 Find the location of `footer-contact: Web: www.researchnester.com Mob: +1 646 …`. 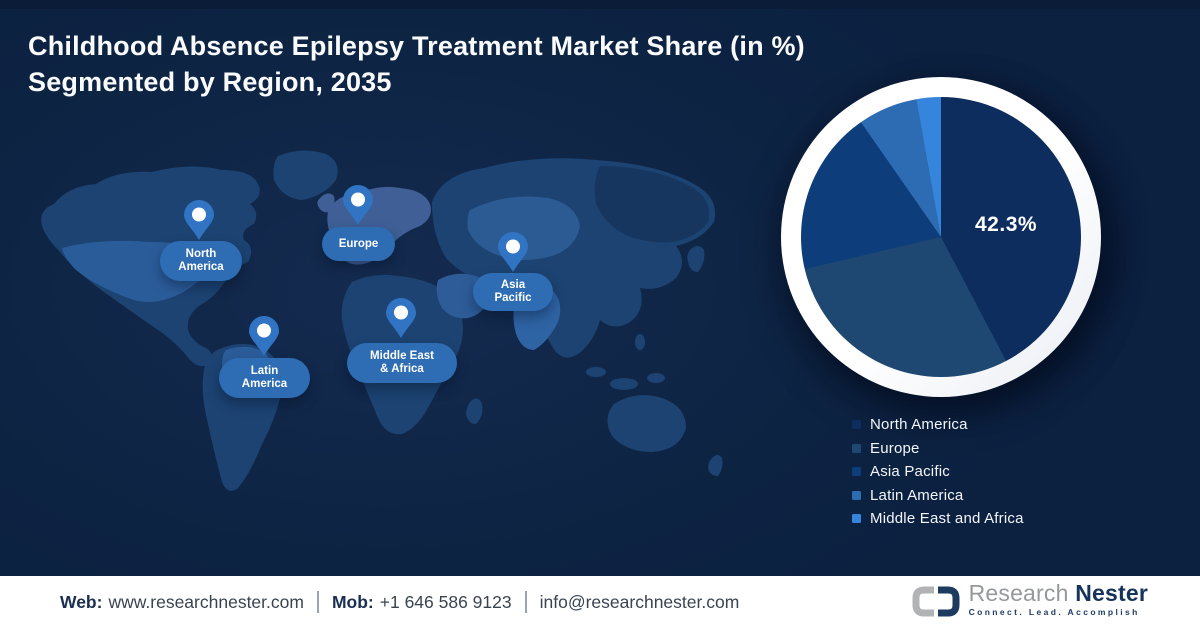

footer-contact: Web: www.researchnester.com Mob: +1 646 … is located at coordinates (399, 602).